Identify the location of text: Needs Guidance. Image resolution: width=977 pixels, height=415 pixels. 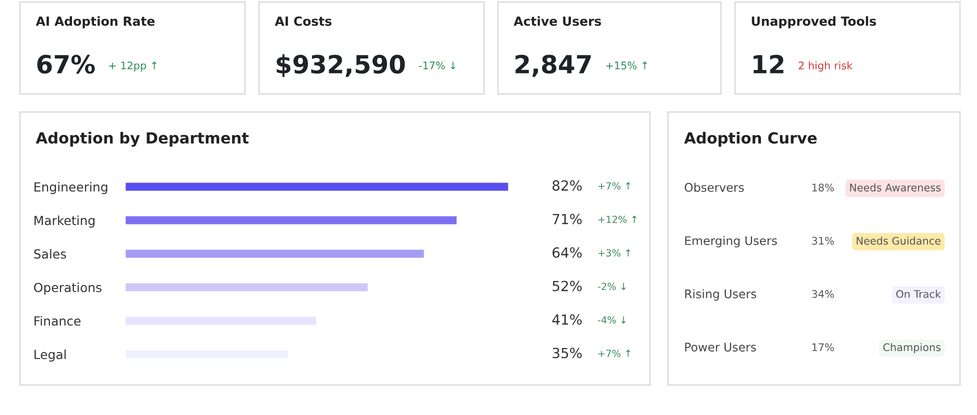
(898, 240).